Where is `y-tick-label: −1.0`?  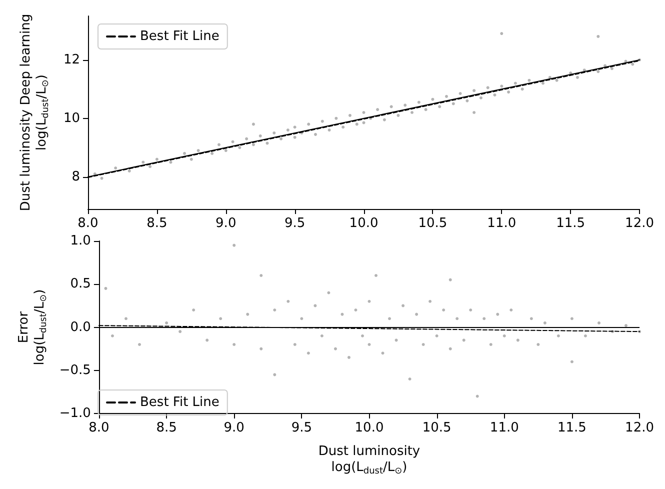 y-tick-label: −1.0 is located at coordinates (75, 413).